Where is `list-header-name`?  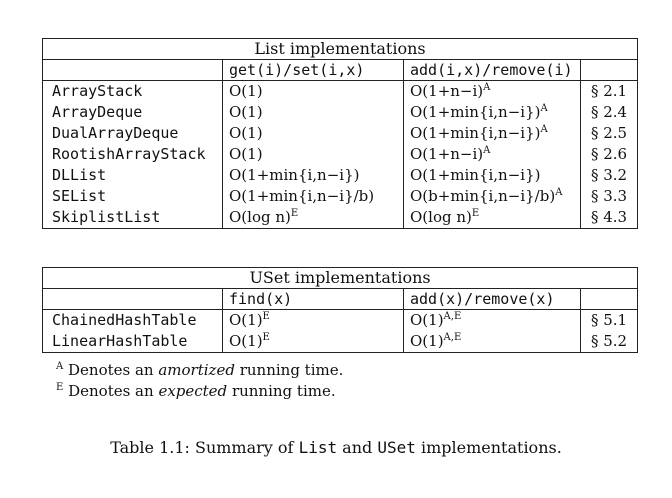 list-header-name is located at coordinates (132, 70).